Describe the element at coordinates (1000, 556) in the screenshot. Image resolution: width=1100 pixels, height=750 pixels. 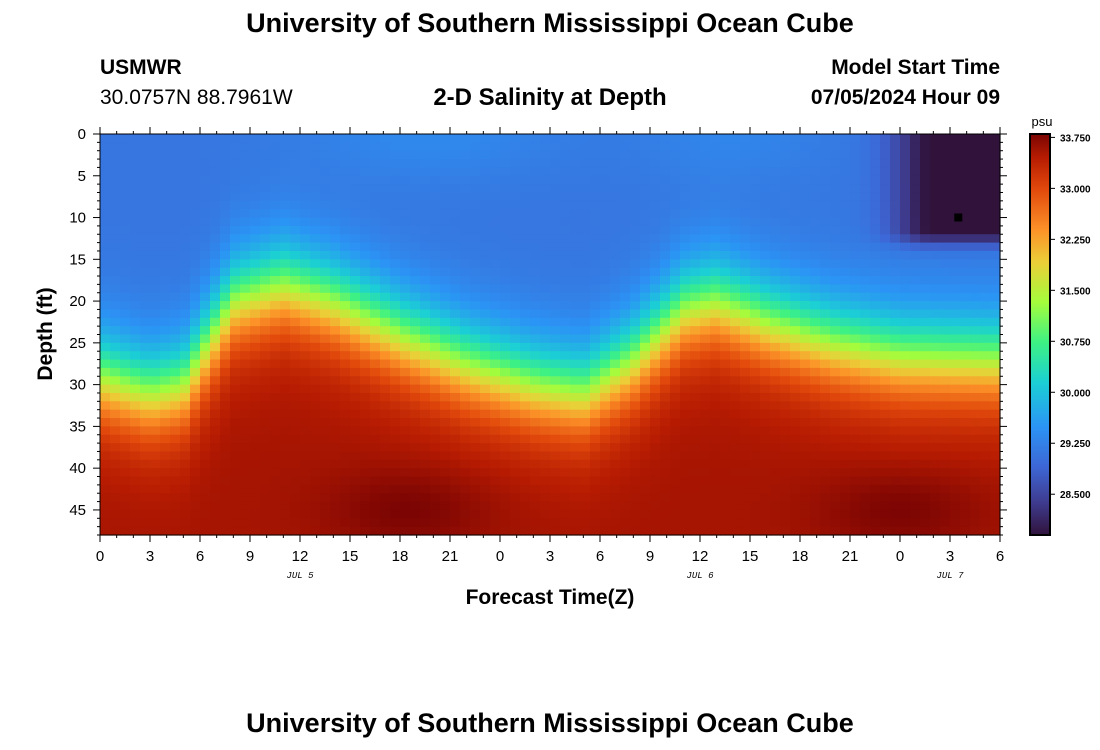
I see `x-tick-label: 6` at that location.